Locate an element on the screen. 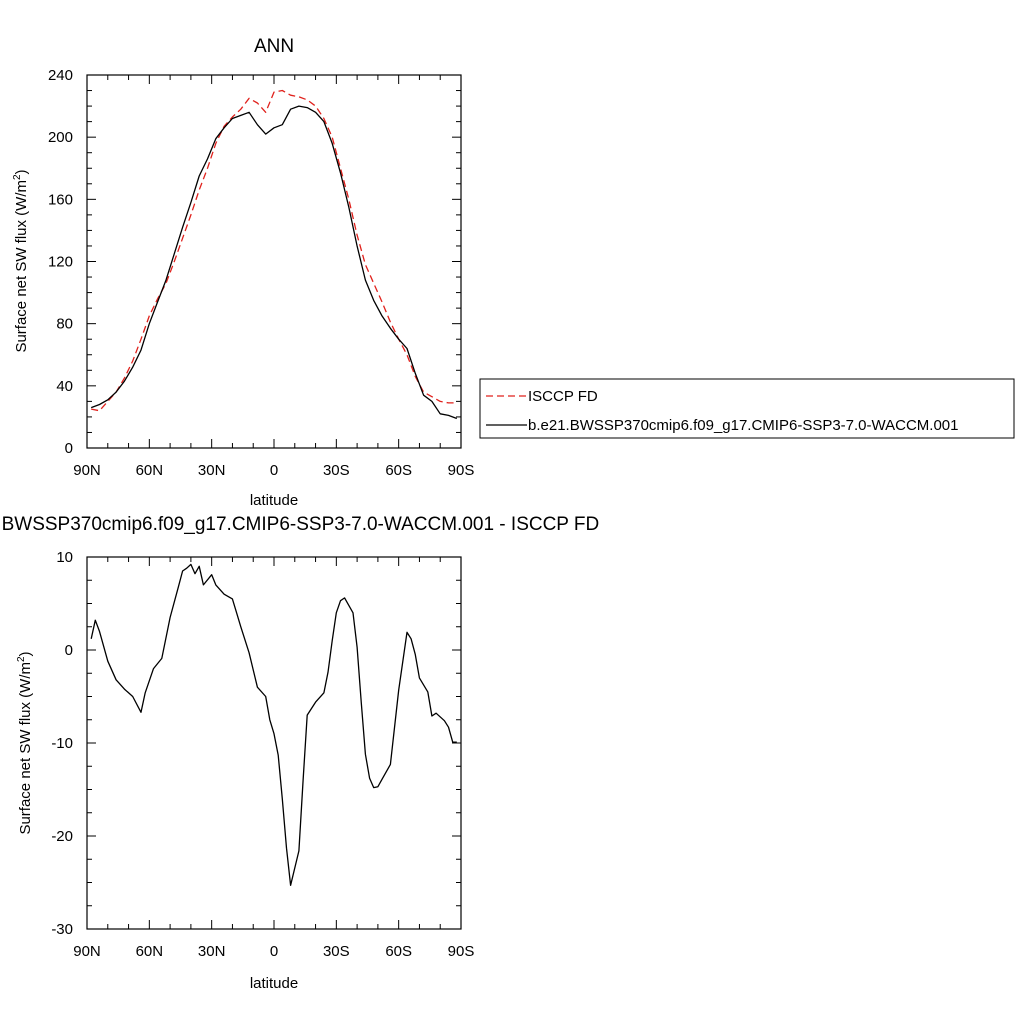 This screenshot has width=1024, height=1024. panel-title: ANN is located at coordinates (274, 46).